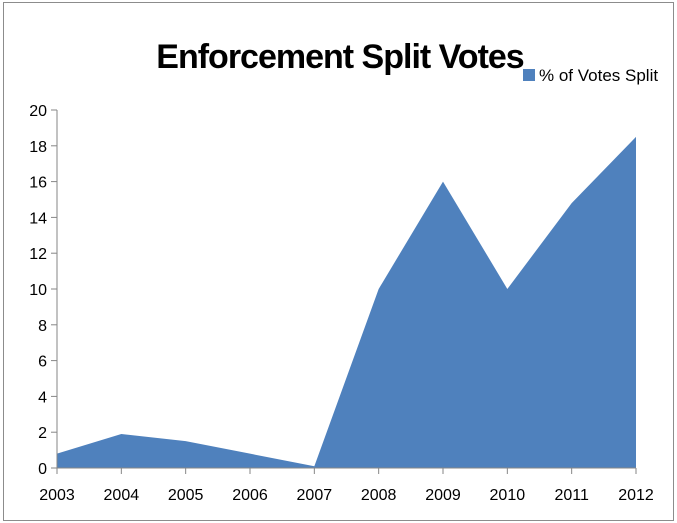  I want to click on x-tick-label: 2012, so click(636, 495).